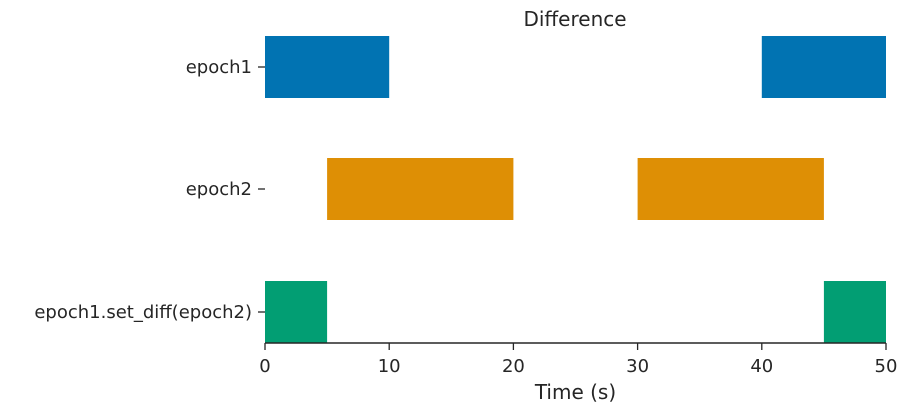 The image size is (909, 414). Describe the element at coordinates (513, 366) in the screenshot. I see `x-tick-label: 20` at that location.